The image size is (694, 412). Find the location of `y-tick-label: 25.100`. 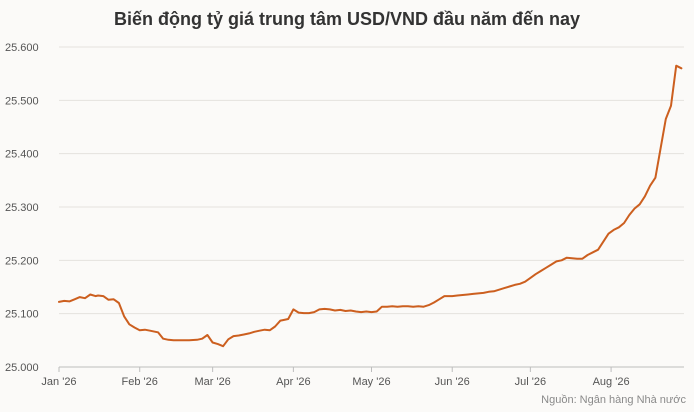

y-tick-label: 25.100 is located at coordinates (22, 315).